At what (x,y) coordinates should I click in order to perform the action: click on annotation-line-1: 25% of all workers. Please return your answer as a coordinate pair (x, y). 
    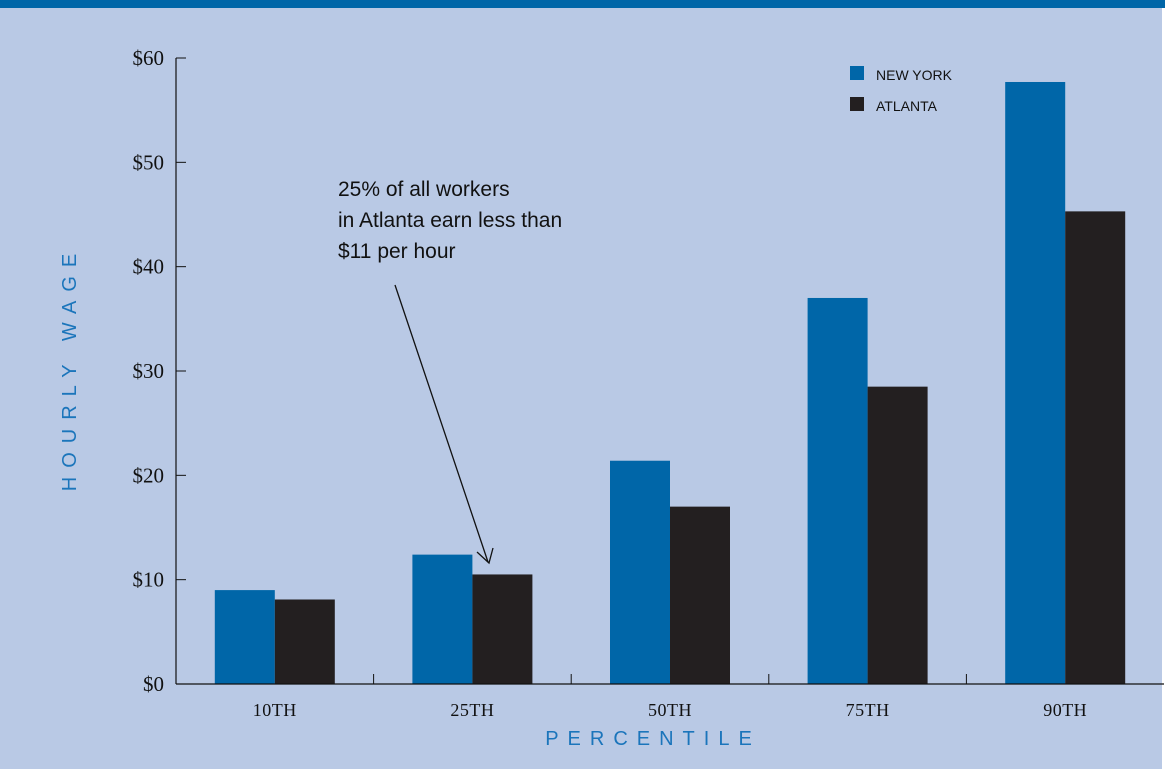
    Looking at the image, I should click on (424, 189).